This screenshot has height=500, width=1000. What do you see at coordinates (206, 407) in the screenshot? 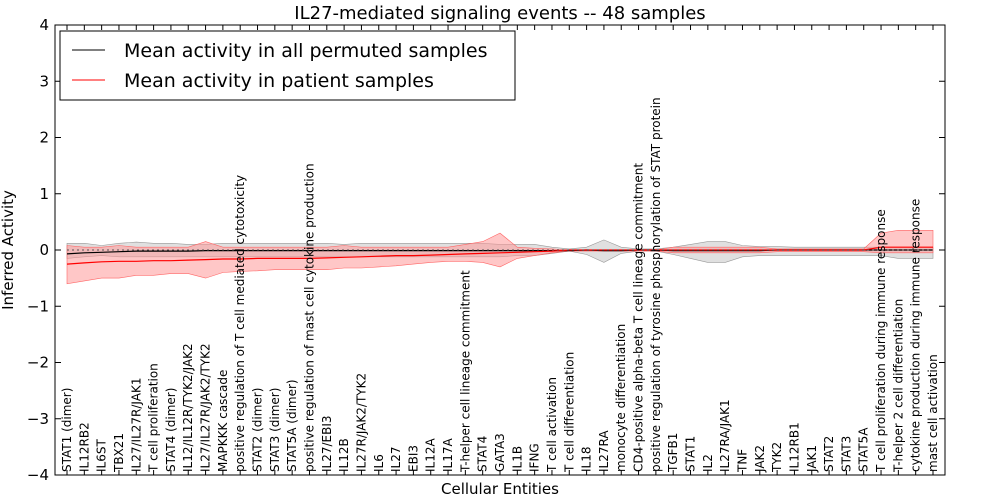
I see `x-category-label: IL27/IL27R/JAK2/TYK2` at bounding box center [206, 407].